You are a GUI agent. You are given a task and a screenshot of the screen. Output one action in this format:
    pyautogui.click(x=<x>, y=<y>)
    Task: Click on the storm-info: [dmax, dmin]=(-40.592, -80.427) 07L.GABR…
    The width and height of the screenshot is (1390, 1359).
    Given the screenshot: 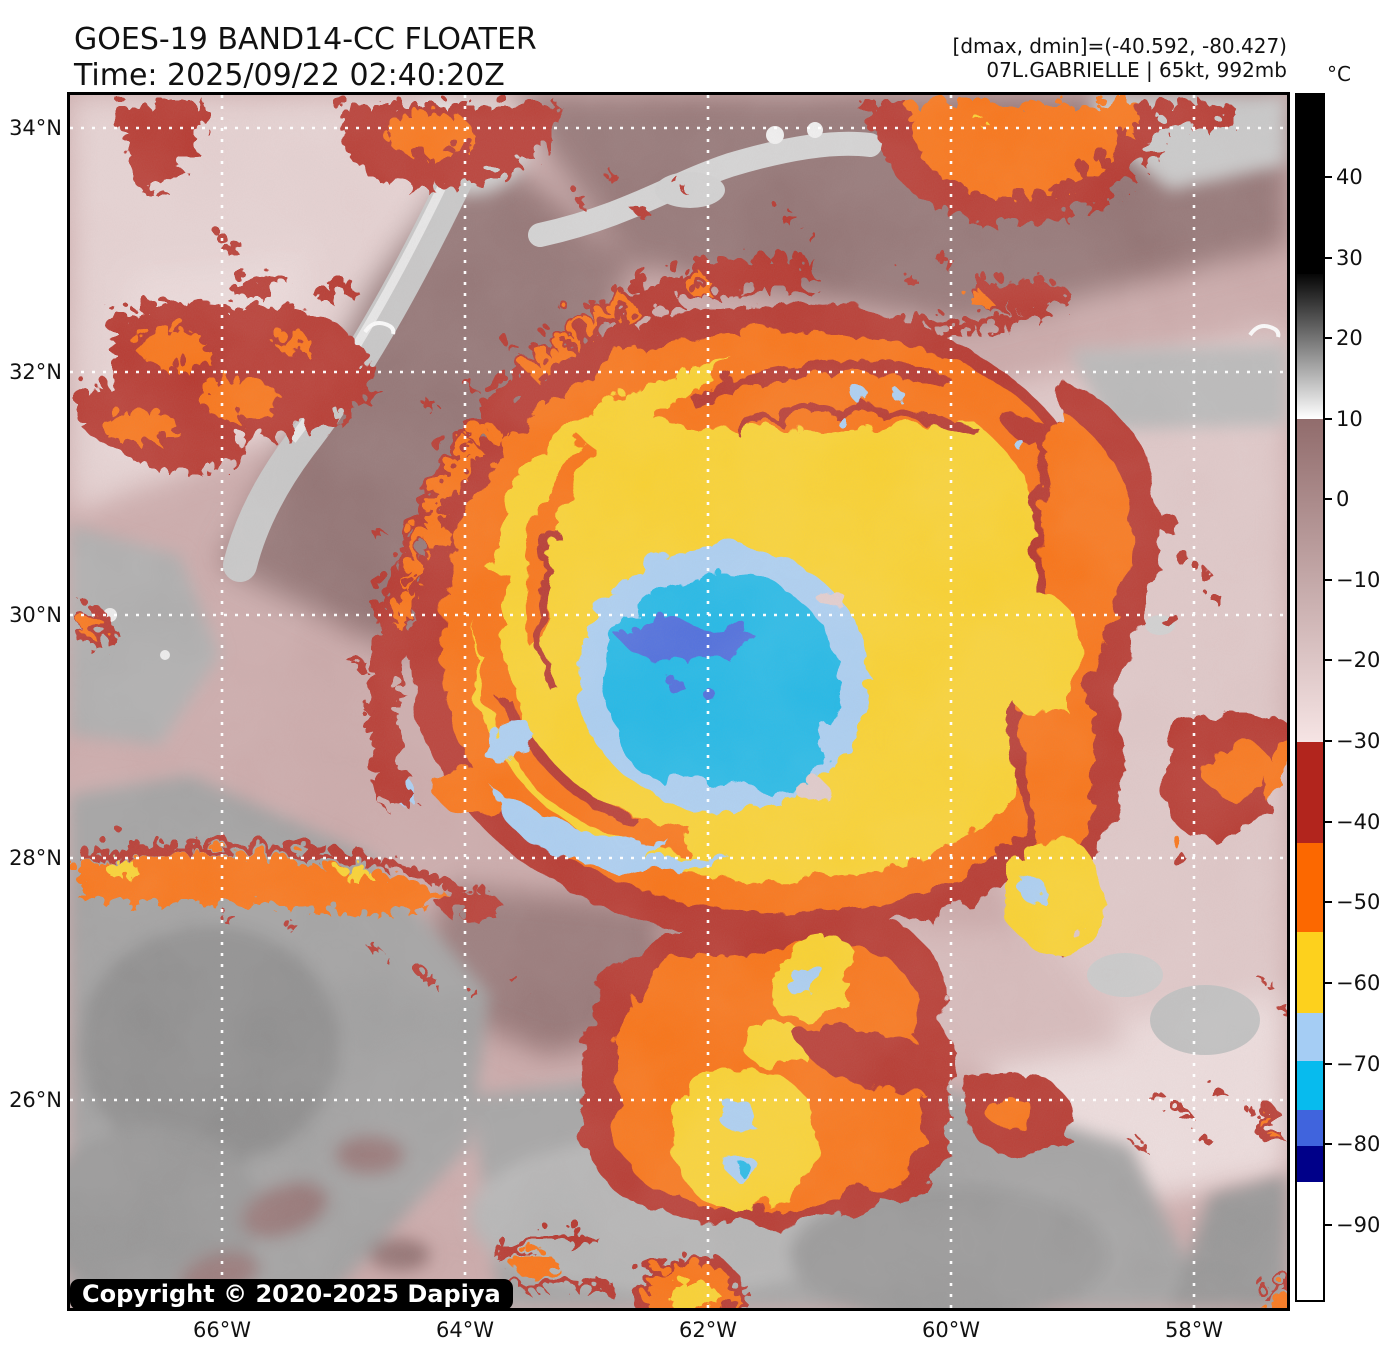 What is the action you would take?
    pyautogui.click(x=1120, y=58)
    